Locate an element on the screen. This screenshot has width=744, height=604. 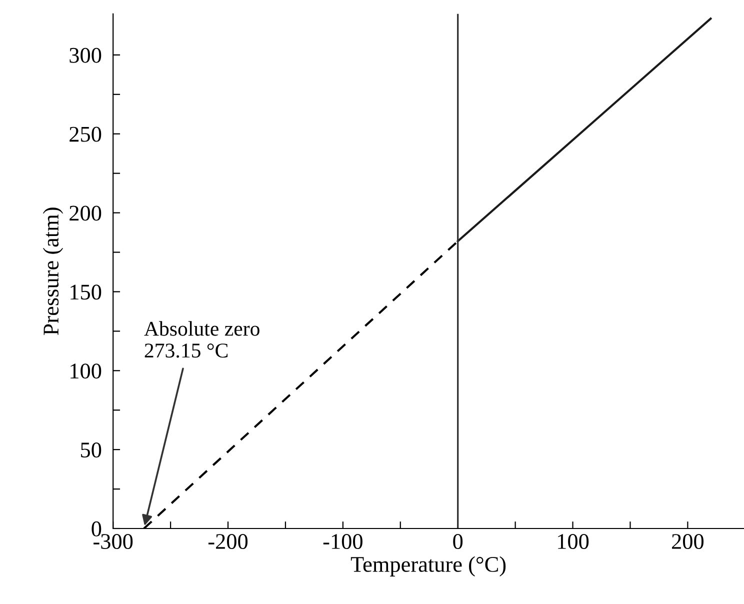
x-tick-label: 100 is located at coordinates (573, 541).